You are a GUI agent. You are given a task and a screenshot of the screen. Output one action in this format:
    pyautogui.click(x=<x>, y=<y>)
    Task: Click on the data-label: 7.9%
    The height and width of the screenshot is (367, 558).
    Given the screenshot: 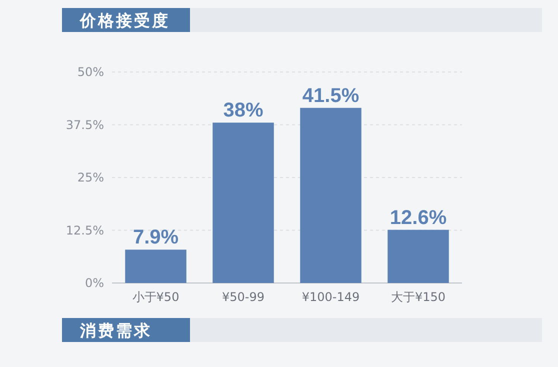 What is the action you would take?
    pyautogui.click(x=155, y=237)
    